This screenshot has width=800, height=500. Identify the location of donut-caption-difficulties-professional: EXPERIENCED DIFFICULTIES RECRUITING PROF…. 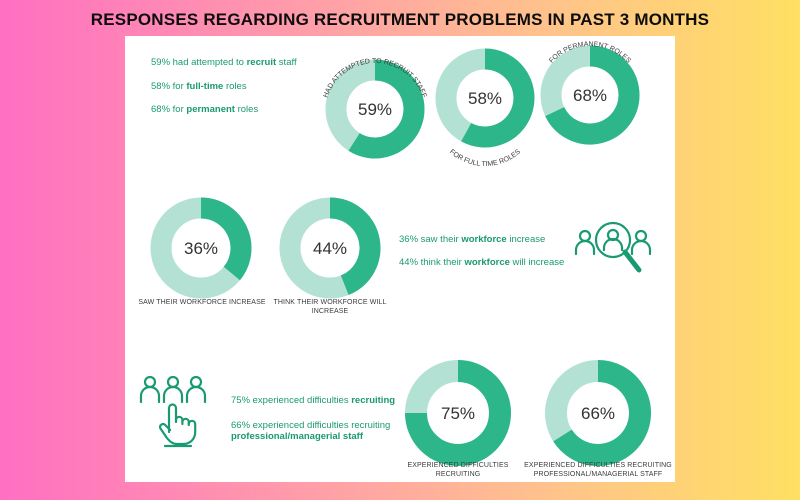
(598, 470).